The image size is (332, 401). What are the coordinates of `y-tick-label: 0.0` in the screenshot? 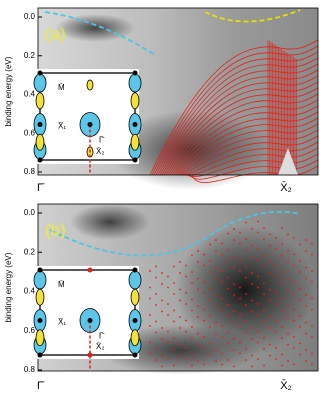 It's located at (30, 16).